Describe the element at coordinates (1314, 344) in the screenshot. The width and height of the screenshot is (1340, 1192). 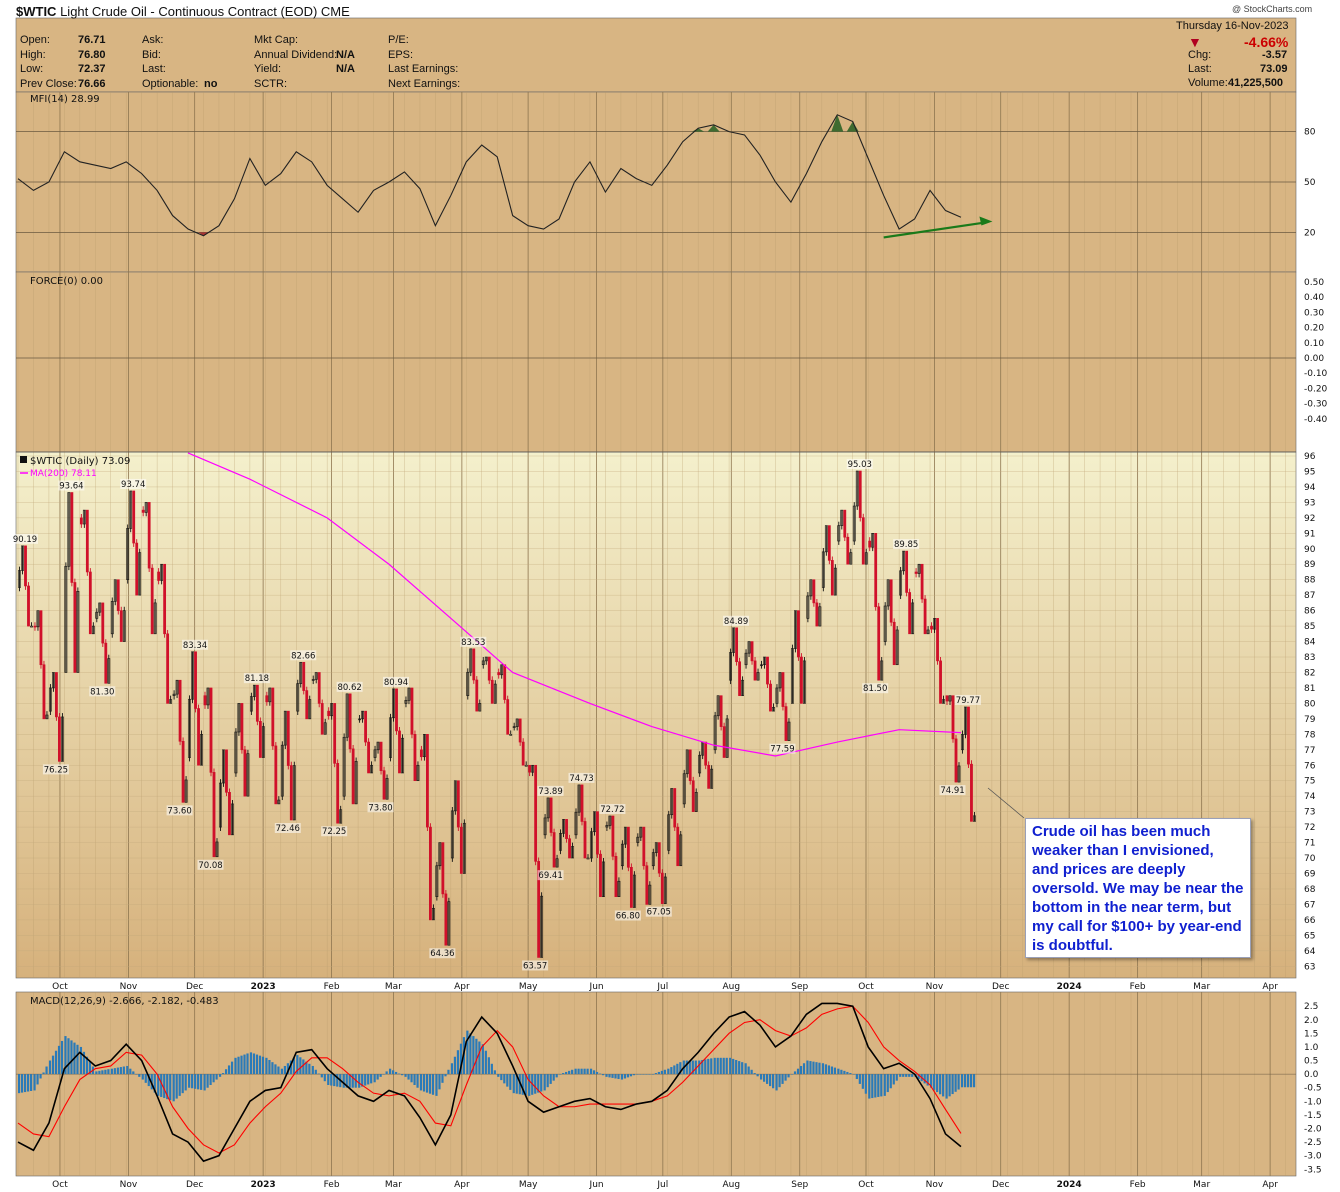
I see `y-tick-label: 0.10` at that location.